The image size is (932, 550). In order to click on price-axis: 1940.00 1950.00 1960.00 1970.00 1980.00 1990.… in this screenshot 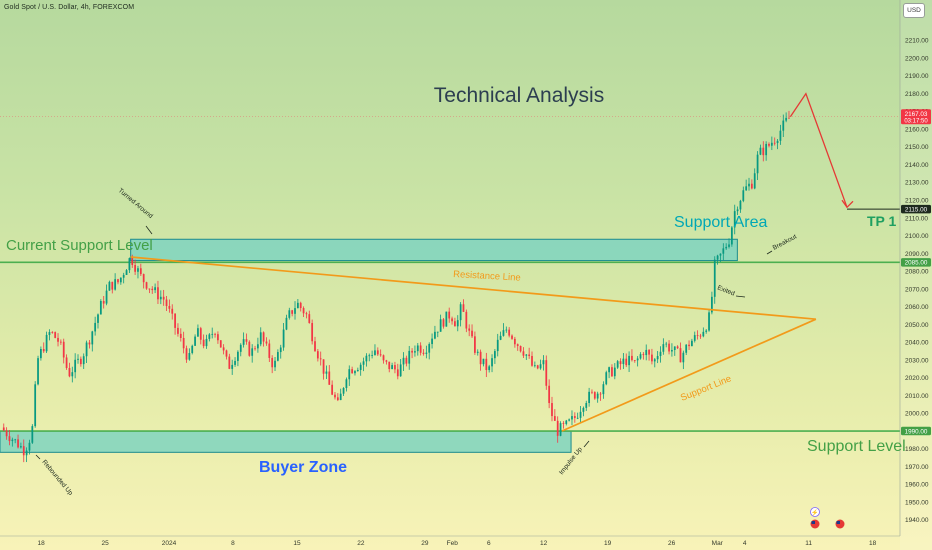, I will do `click(915, 275)`.